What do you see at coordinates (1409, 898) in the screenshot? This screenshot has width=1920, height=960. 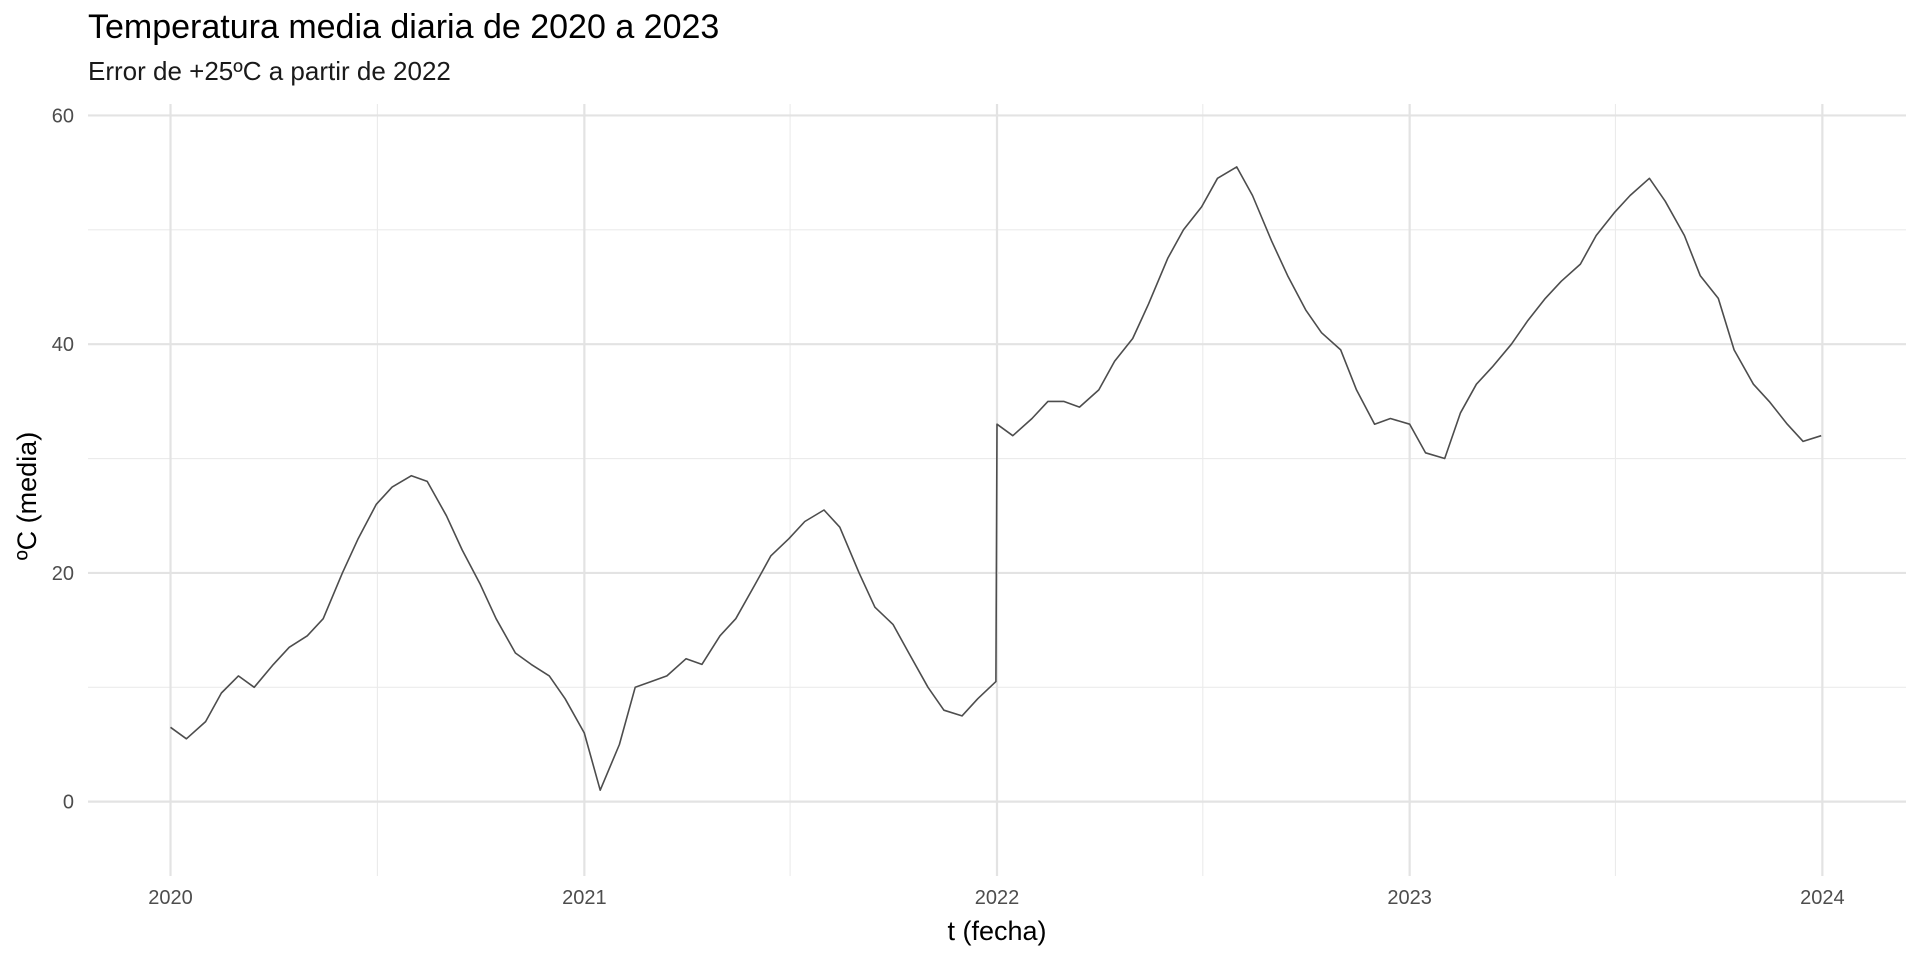 I see `x-tick-label: 2023` at bounding box center [1409, 898].